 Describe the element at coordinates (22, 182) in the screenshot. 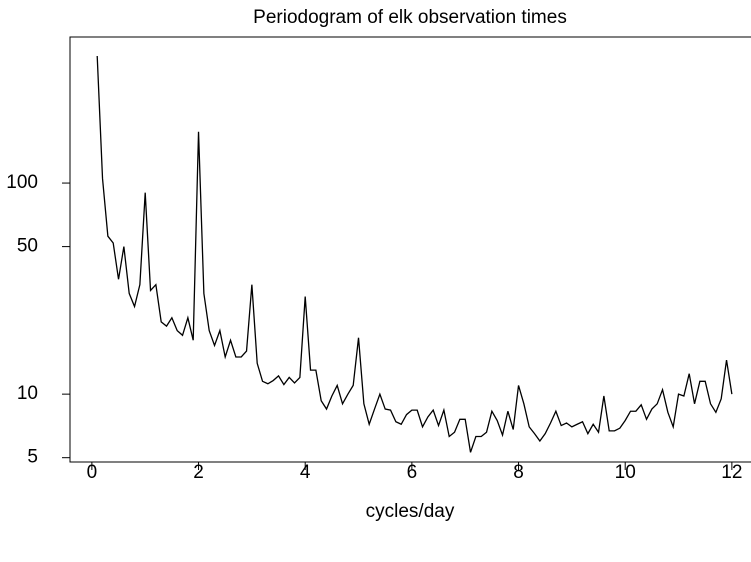

I see `y-tick-label: 100` at that location.